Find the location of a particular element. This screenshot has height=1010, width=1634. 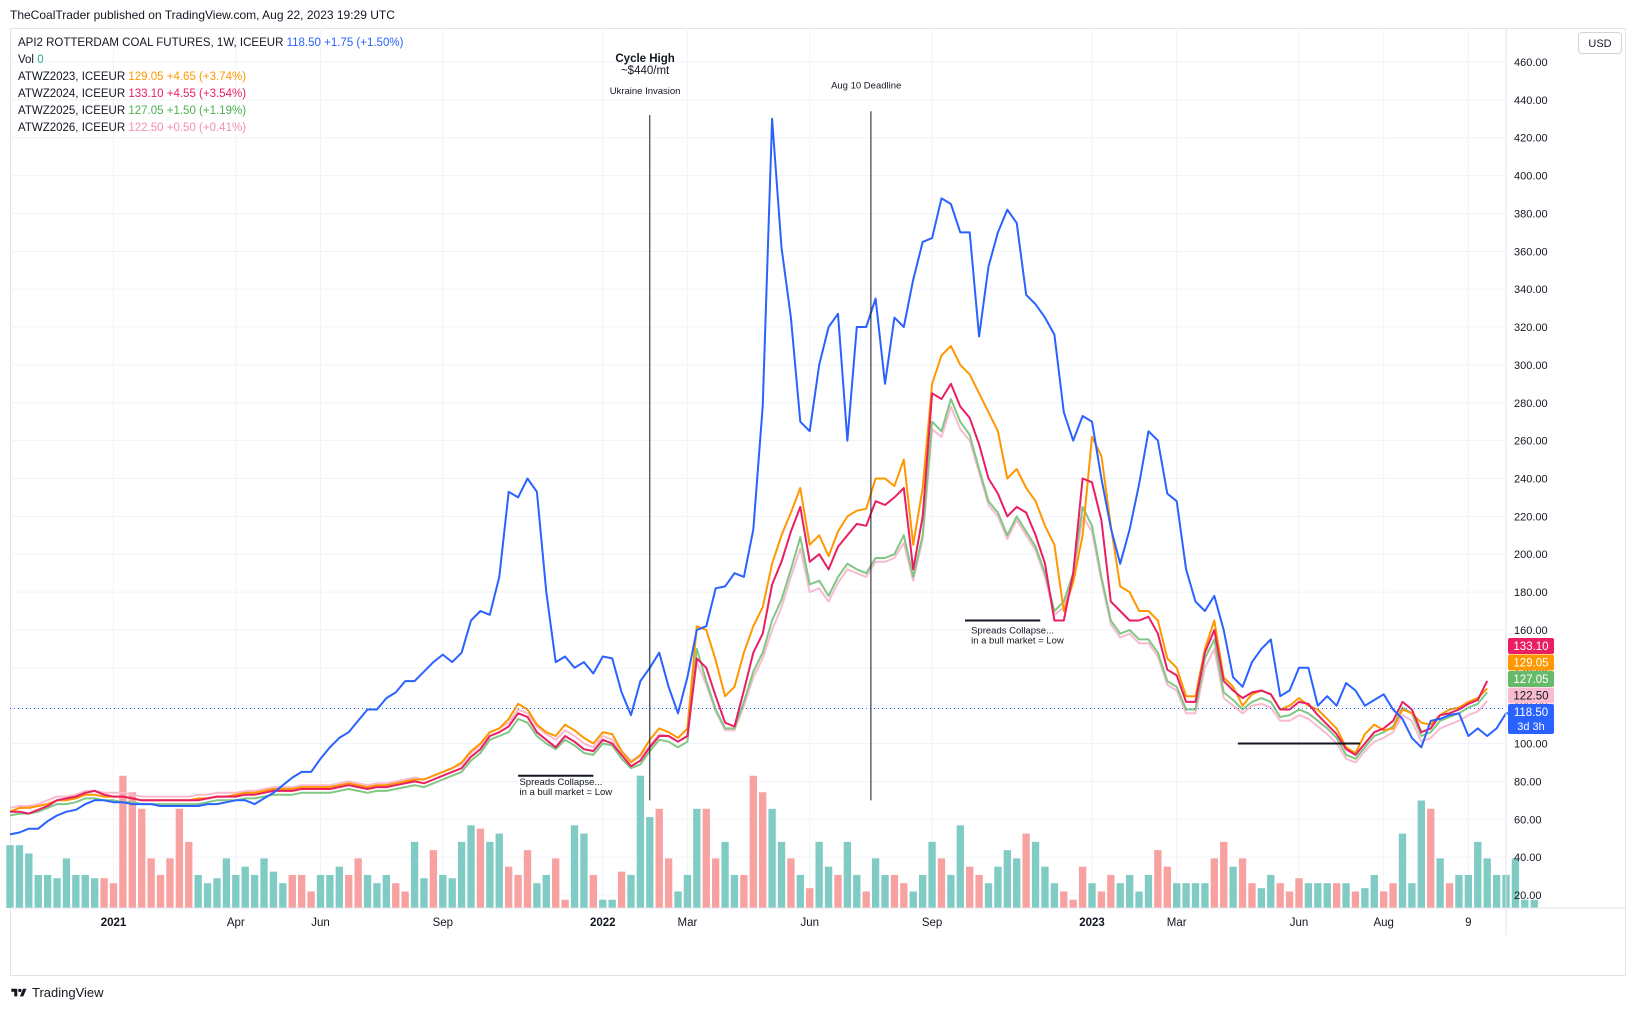

currency-button: USD is located at coordinates (1600, 43).